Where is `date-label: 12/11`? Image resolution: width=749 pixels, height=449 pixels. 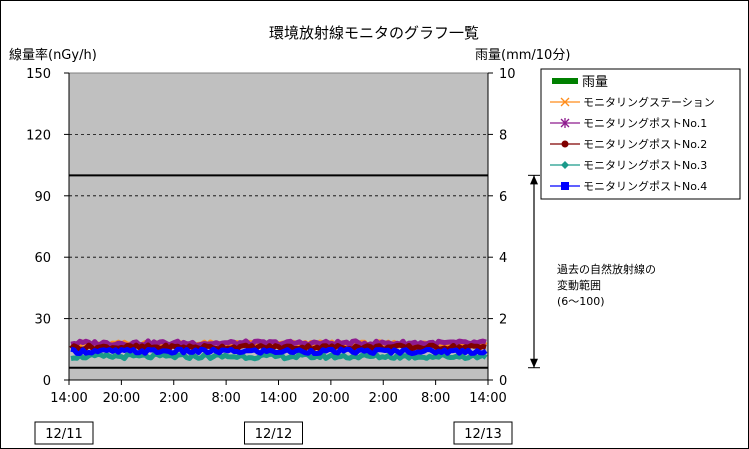 date-label: 12/11 is located at coordinates (64, 433).